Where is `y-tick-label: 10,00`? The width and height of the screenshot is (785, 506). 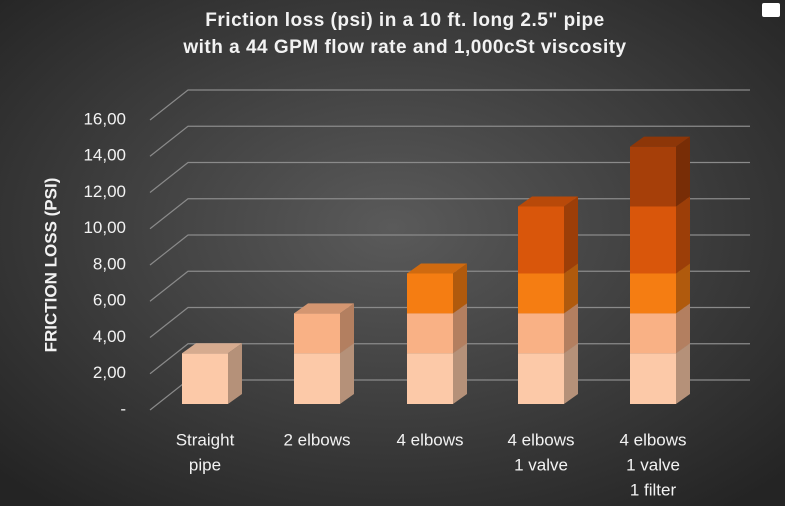 y-tick-label: 10,00 is located at coordinates (104, 227).